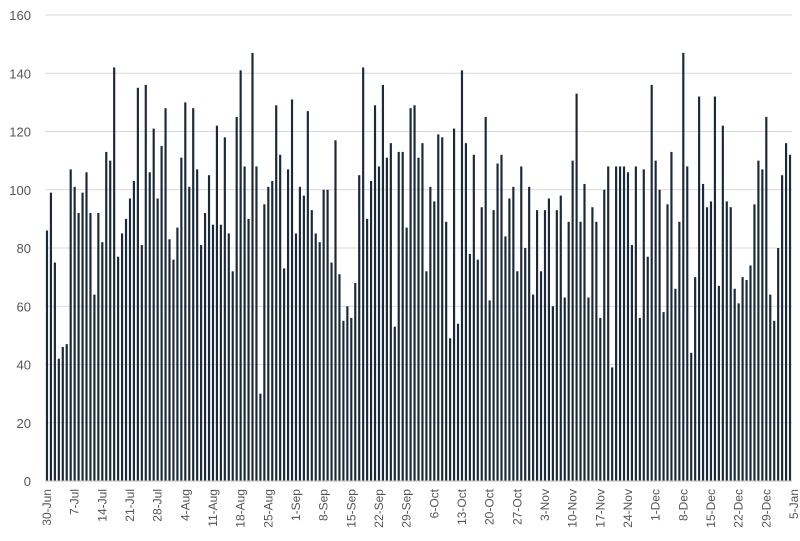 Image resolution: width=800 pixels, height=541 pixels. Describe the element at coordinates (20, 190) in the screenshot. I see `y-tick-label: 100` at that location.